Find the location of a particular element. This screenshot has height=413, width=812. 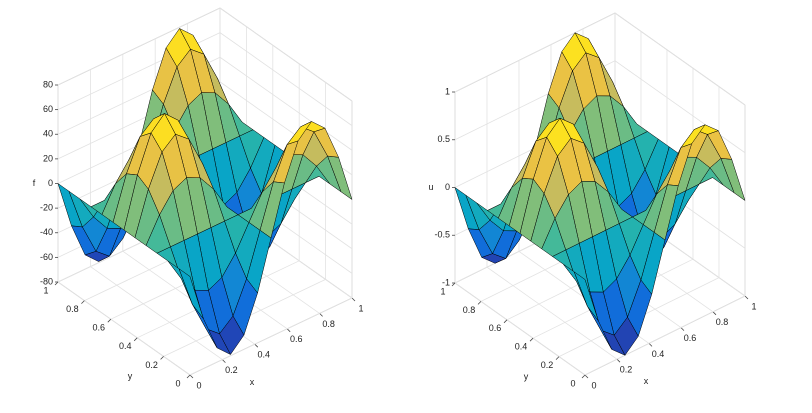

z-tick-label: 40 is located at coordinates (48, 134).